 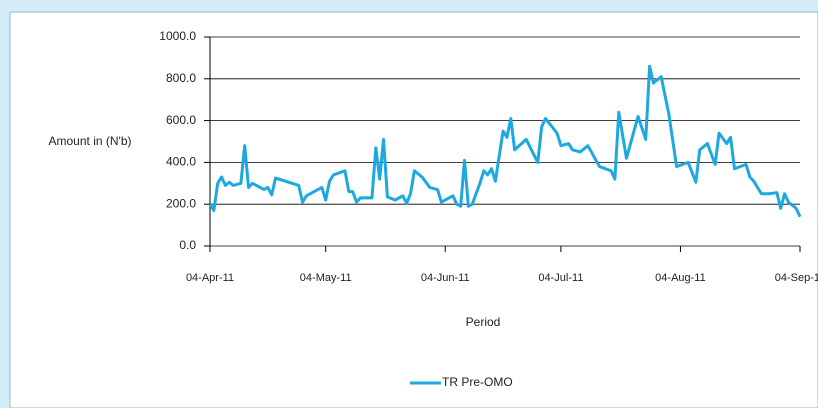 I want to click on x-tick-label: 04-May-11, so click(x=326, y=278).